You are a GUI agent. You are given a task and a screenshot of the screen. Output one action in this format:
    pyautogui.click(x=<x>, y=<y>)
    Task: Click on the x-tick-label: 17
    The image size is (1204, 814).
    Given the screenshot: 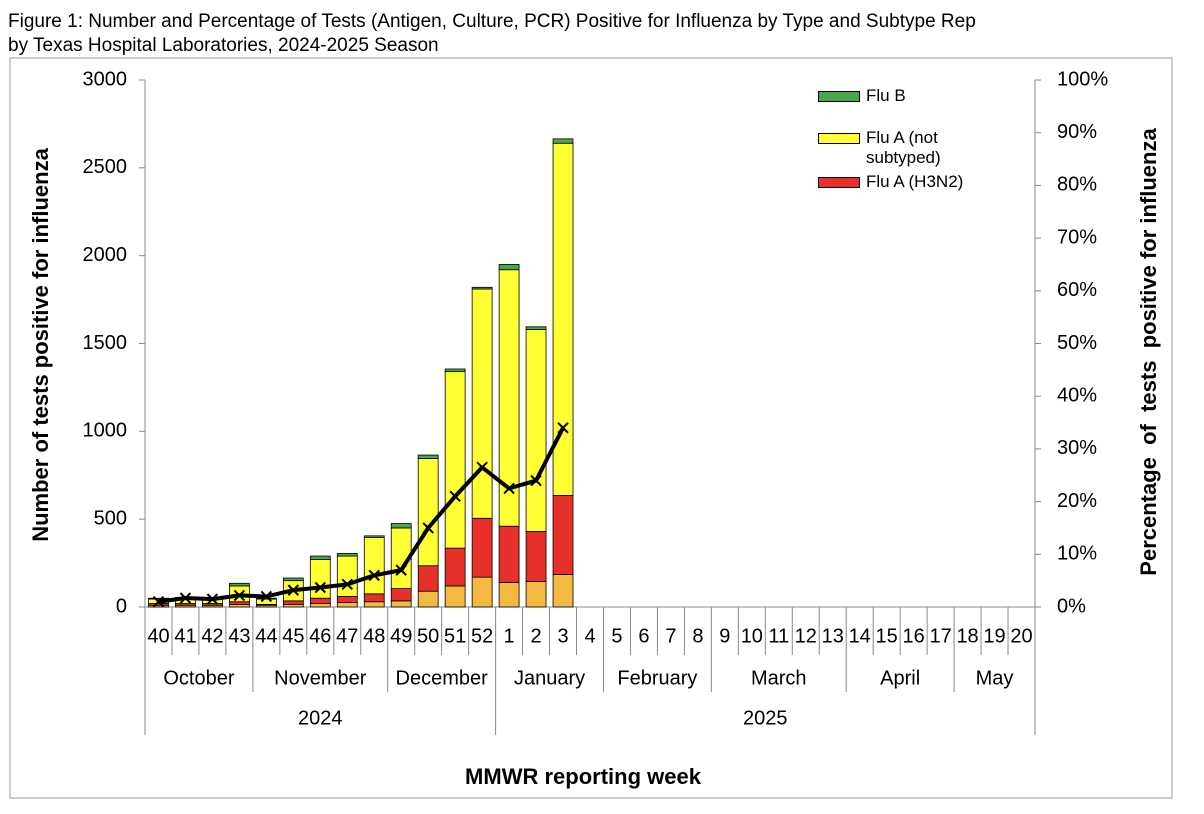 What is the action you would take?
    pyautogui.click(x=940, y=636)
    